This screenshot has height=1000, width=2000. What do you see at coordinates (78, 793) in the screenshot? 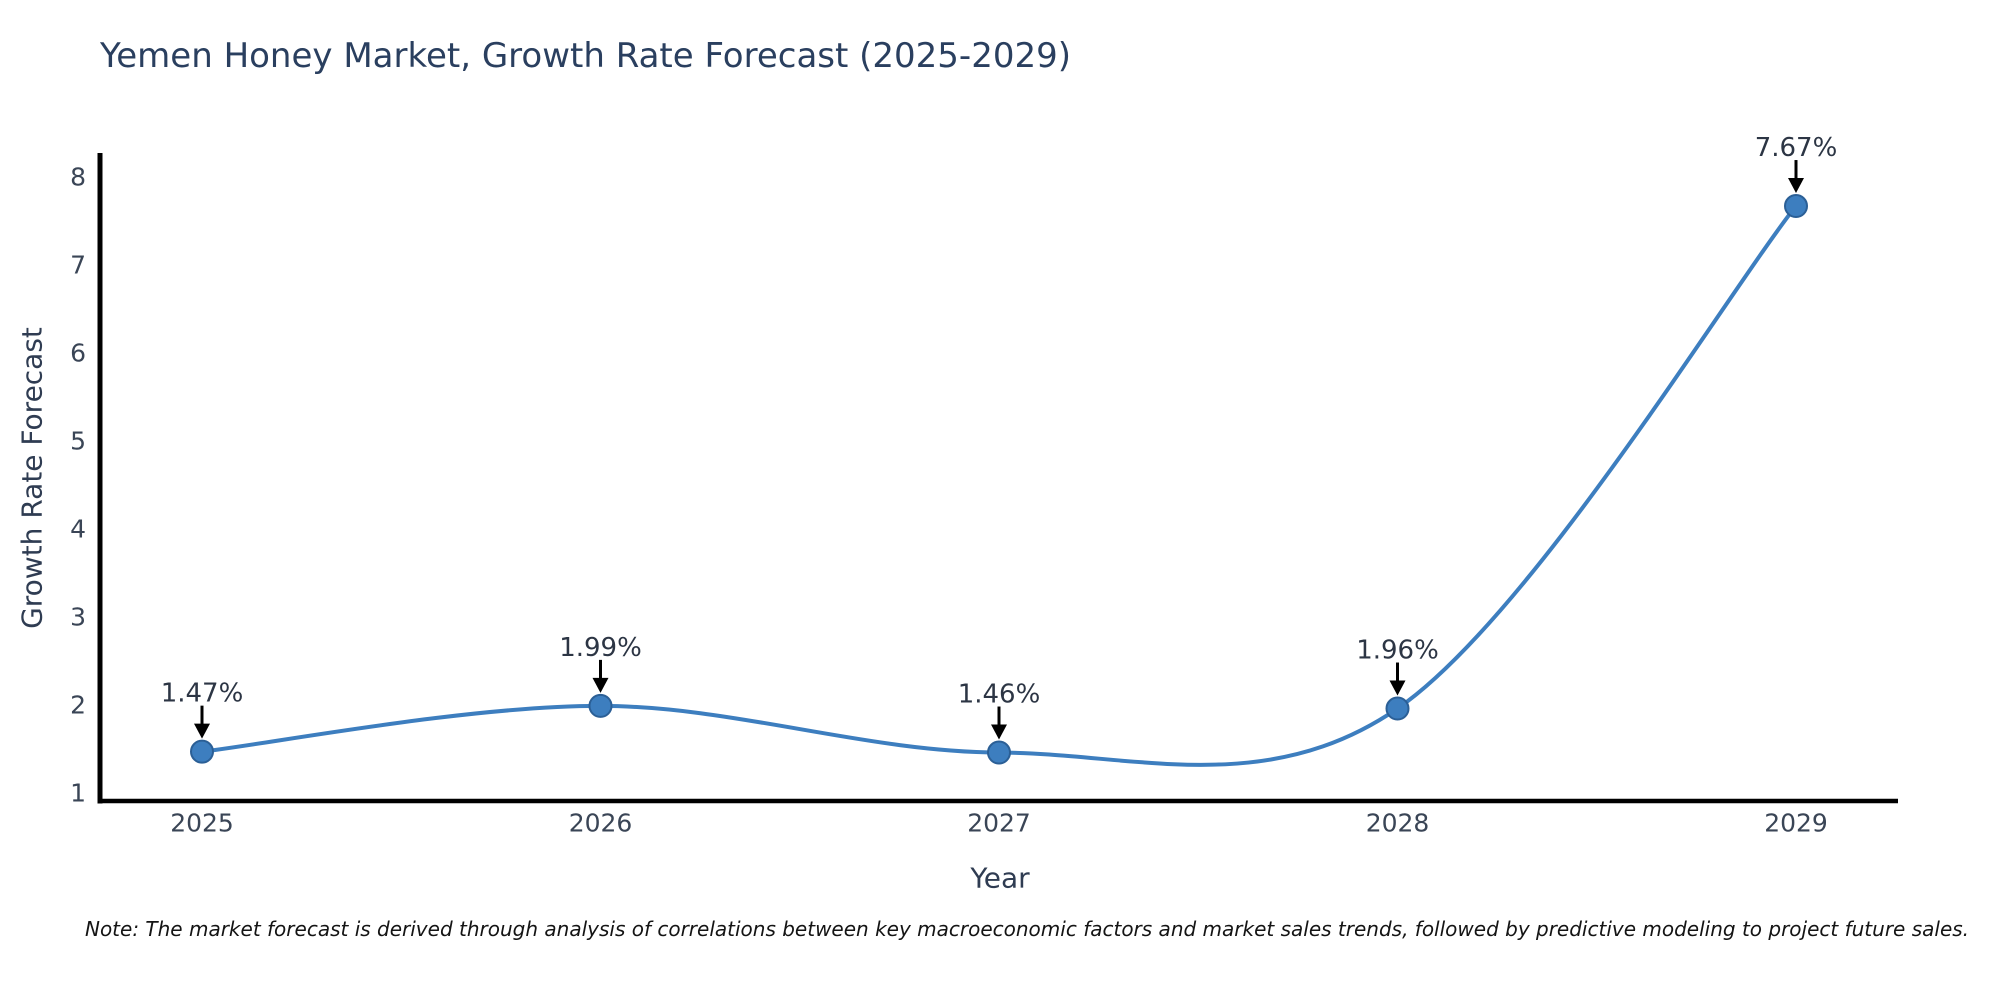
I see `y-tick-label: 1` at bounding box center [78, 793].